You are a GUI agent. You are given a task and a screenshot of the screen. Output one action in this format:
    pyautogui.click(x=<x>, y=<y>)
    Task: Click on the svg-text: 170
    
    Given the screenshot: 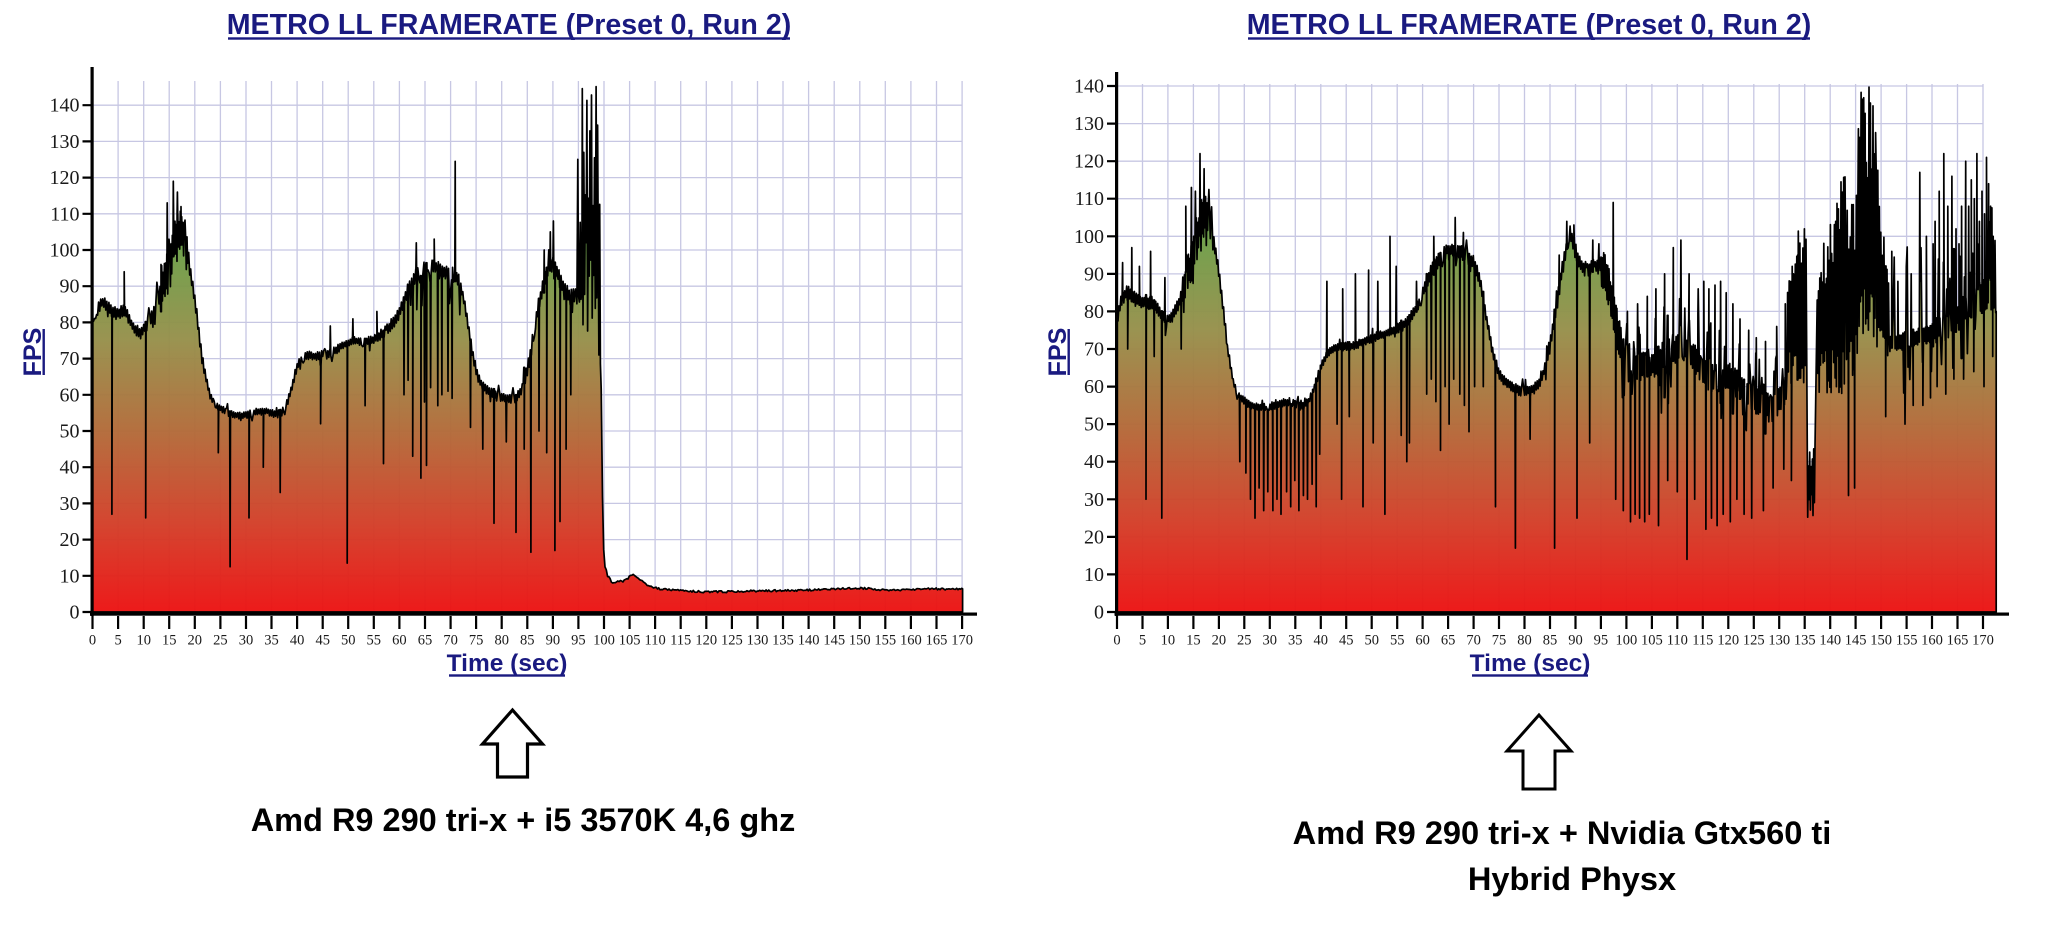 What is the action you would take?
    pyautogui.click(x=962, y=641)
    